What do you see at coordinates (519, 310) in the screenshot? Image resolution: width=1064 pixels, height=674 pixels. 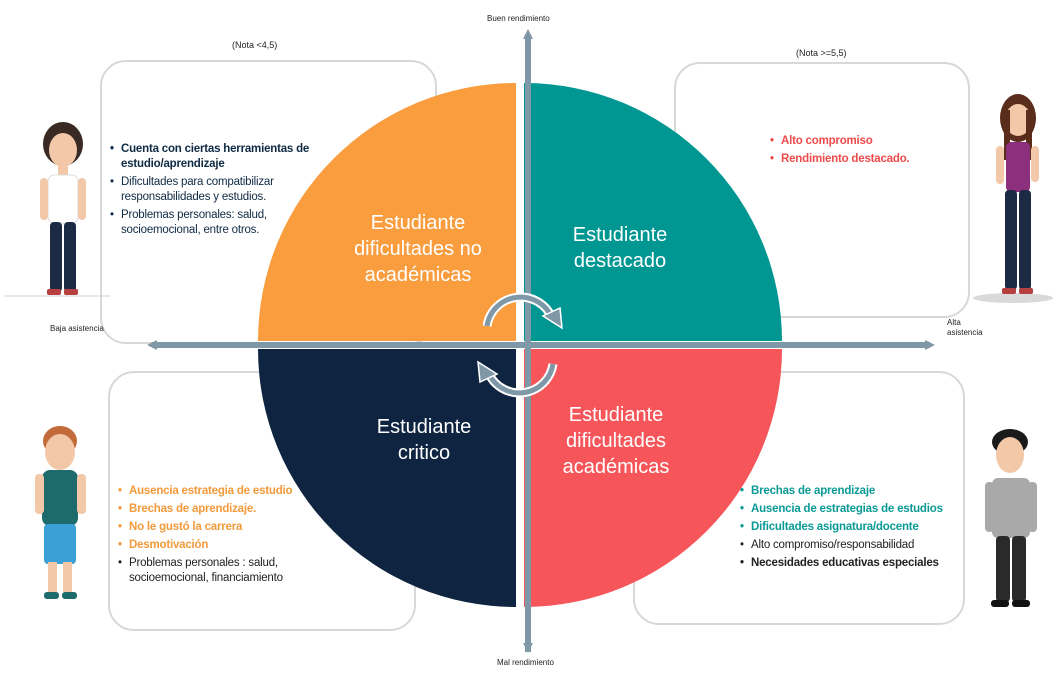 I see `cycle-arrow-top-inner` at bounding box center [519, 310].